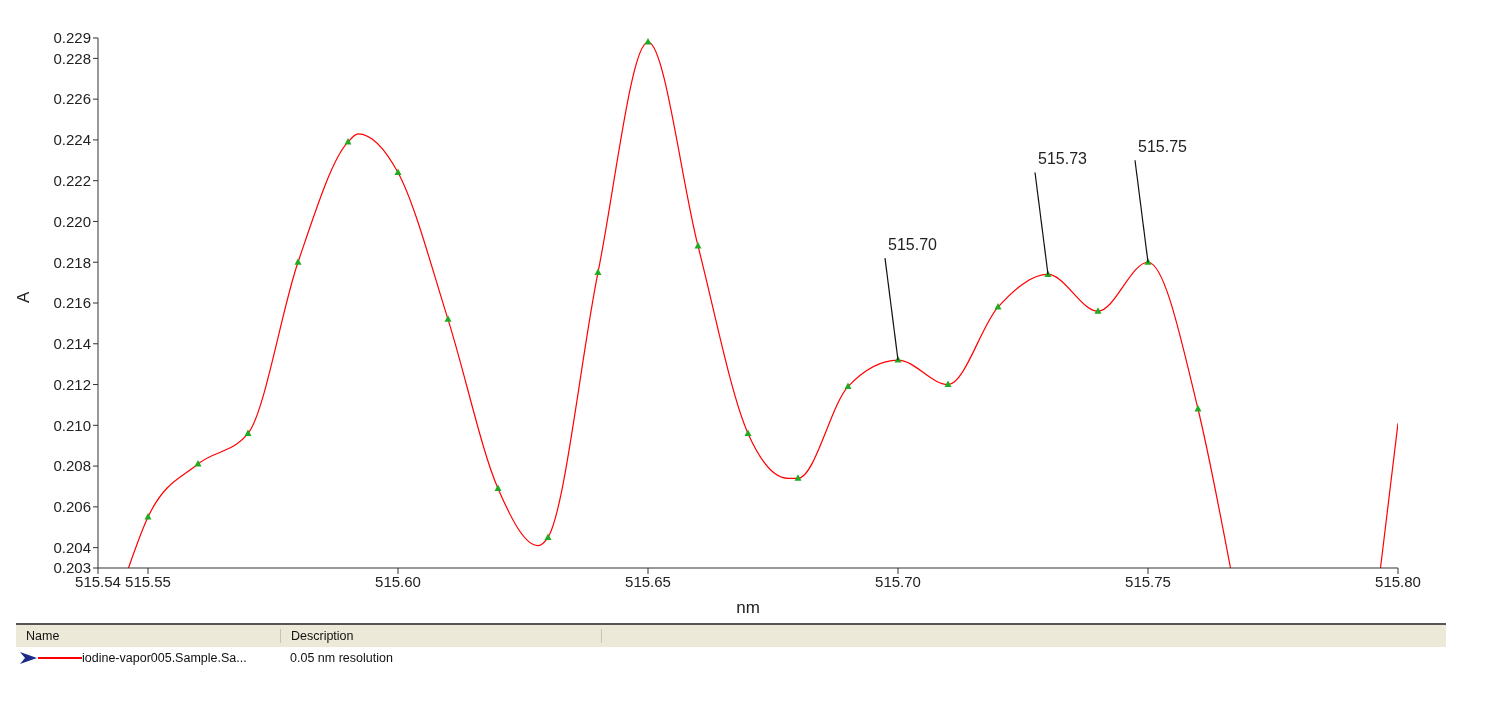 The width and height of the screenshot is (1512, 702). What do you see at coordinates (72, 425) in the screenshot?
I see `y-tick-label: 0.210` at bounding box center [72, 425].